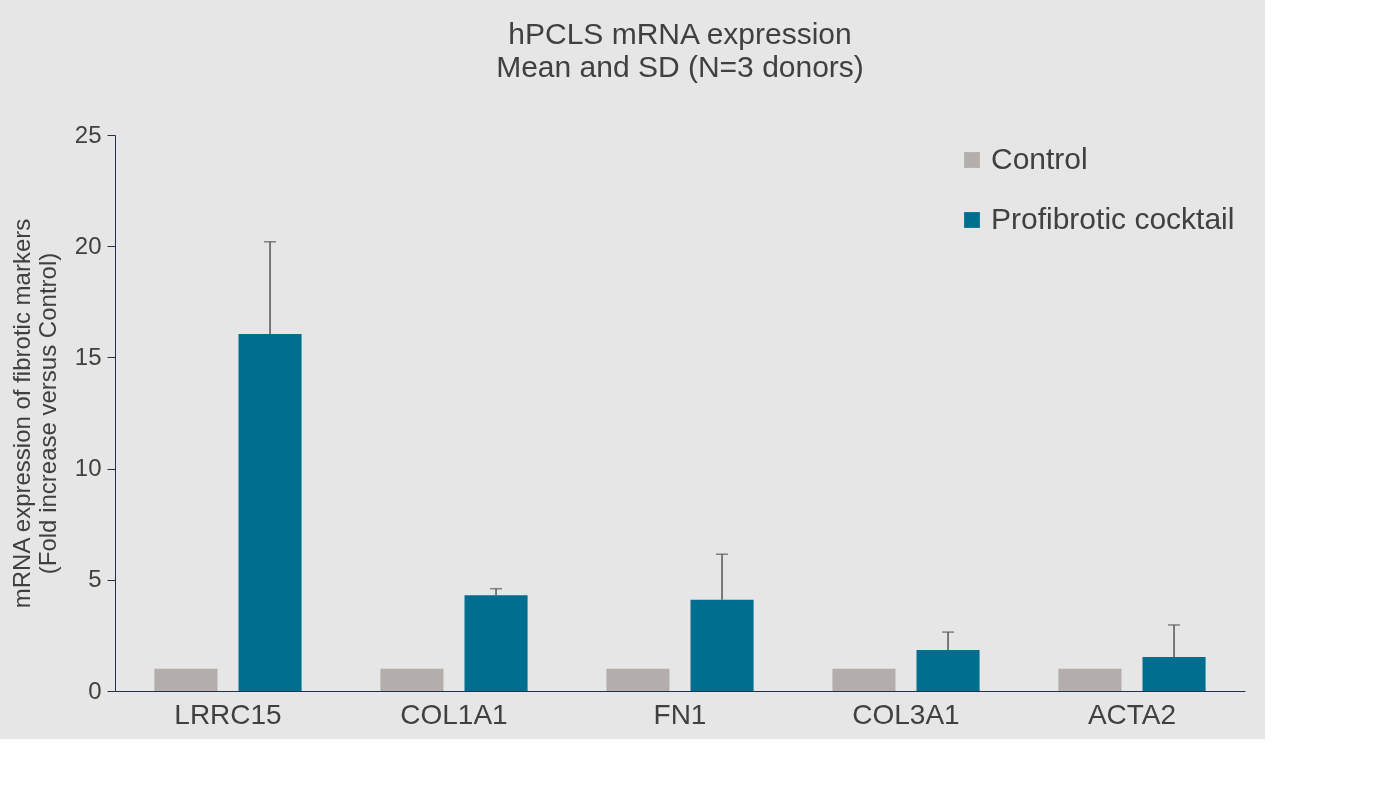  What do you see at coordinates (88, 134) in the screenshot?
I see `y-tick-label: 25` at bounding box center [88, 134].